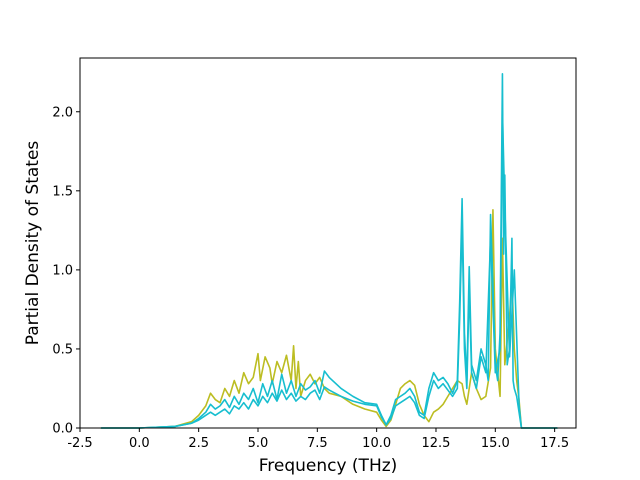  I want to click on x-tick-label: 15.0, so click(495, 443).